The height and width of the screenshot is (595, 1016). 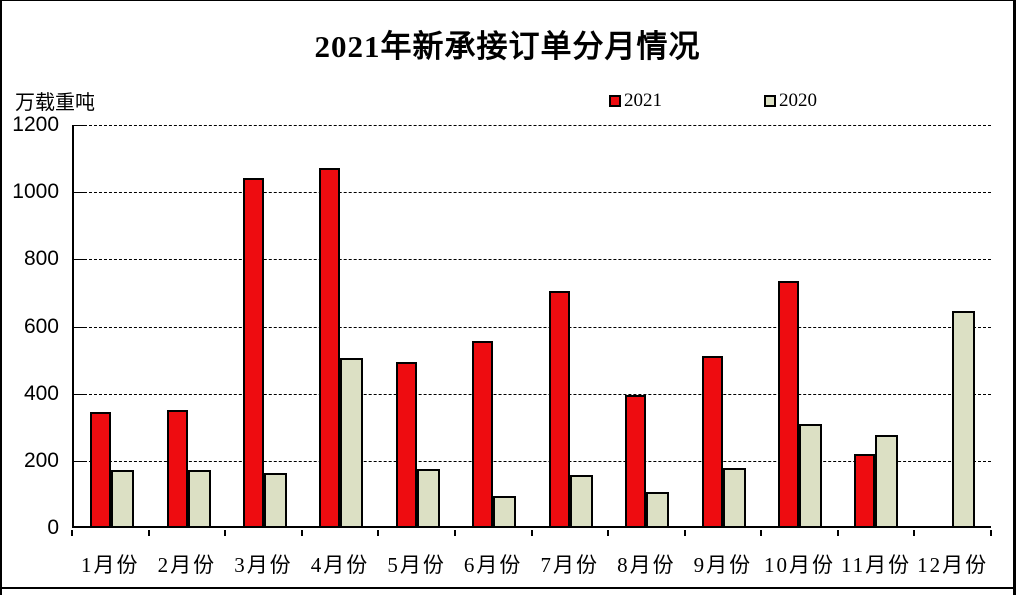 I want to click on x-tick-label-9月份: 9月份, so click(x=723, y=565).